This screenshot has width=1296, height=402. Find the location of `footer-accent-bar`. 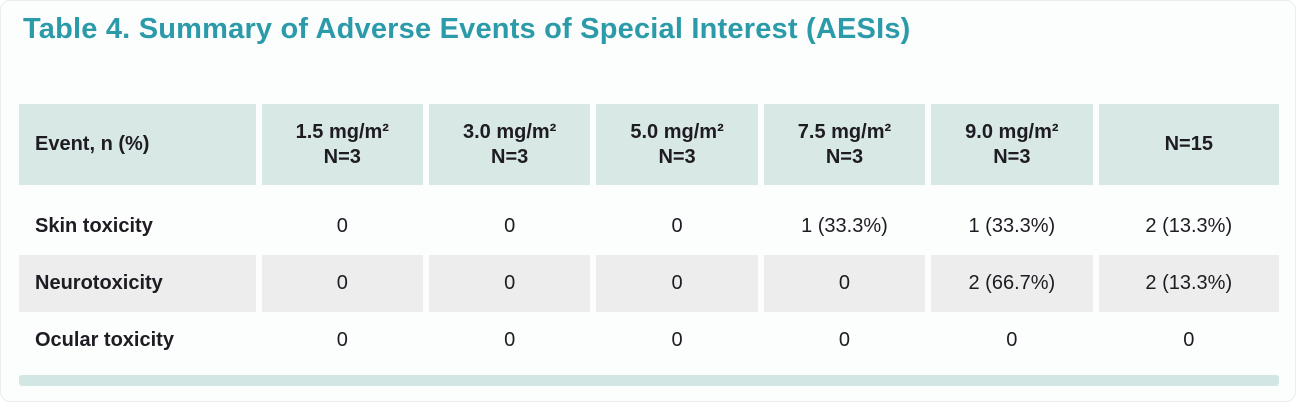

footer-accent-bar is located at coordinates (649, 380).